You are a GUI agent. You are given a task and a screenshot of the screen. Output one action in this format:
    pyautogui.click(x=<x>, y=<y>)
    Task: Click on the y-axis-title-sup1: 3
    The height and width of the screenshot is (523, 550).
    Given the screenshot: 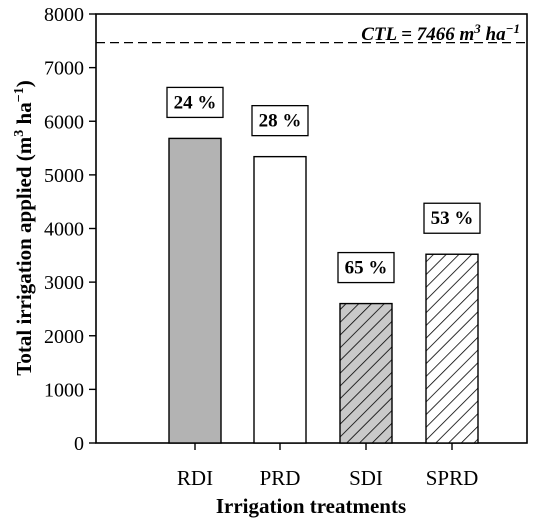 What is the action you would take?
    pyautogui.click(x=19, y=133)
    